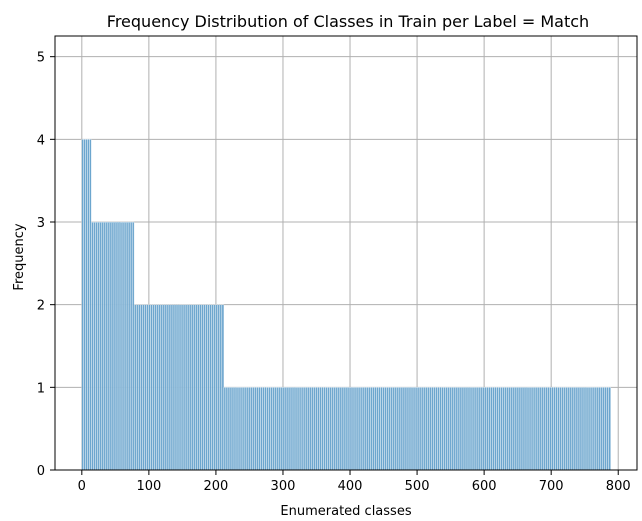 The width and height of the screenshot is (642, 521). I want to click on y-tick-label-5: 5, so click(41, 58).